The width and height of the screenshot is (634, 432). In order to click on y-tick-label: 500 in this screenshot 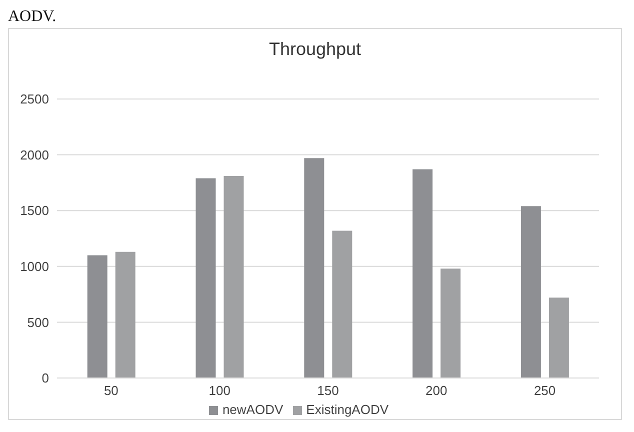, I will do `click(38, 322)`.